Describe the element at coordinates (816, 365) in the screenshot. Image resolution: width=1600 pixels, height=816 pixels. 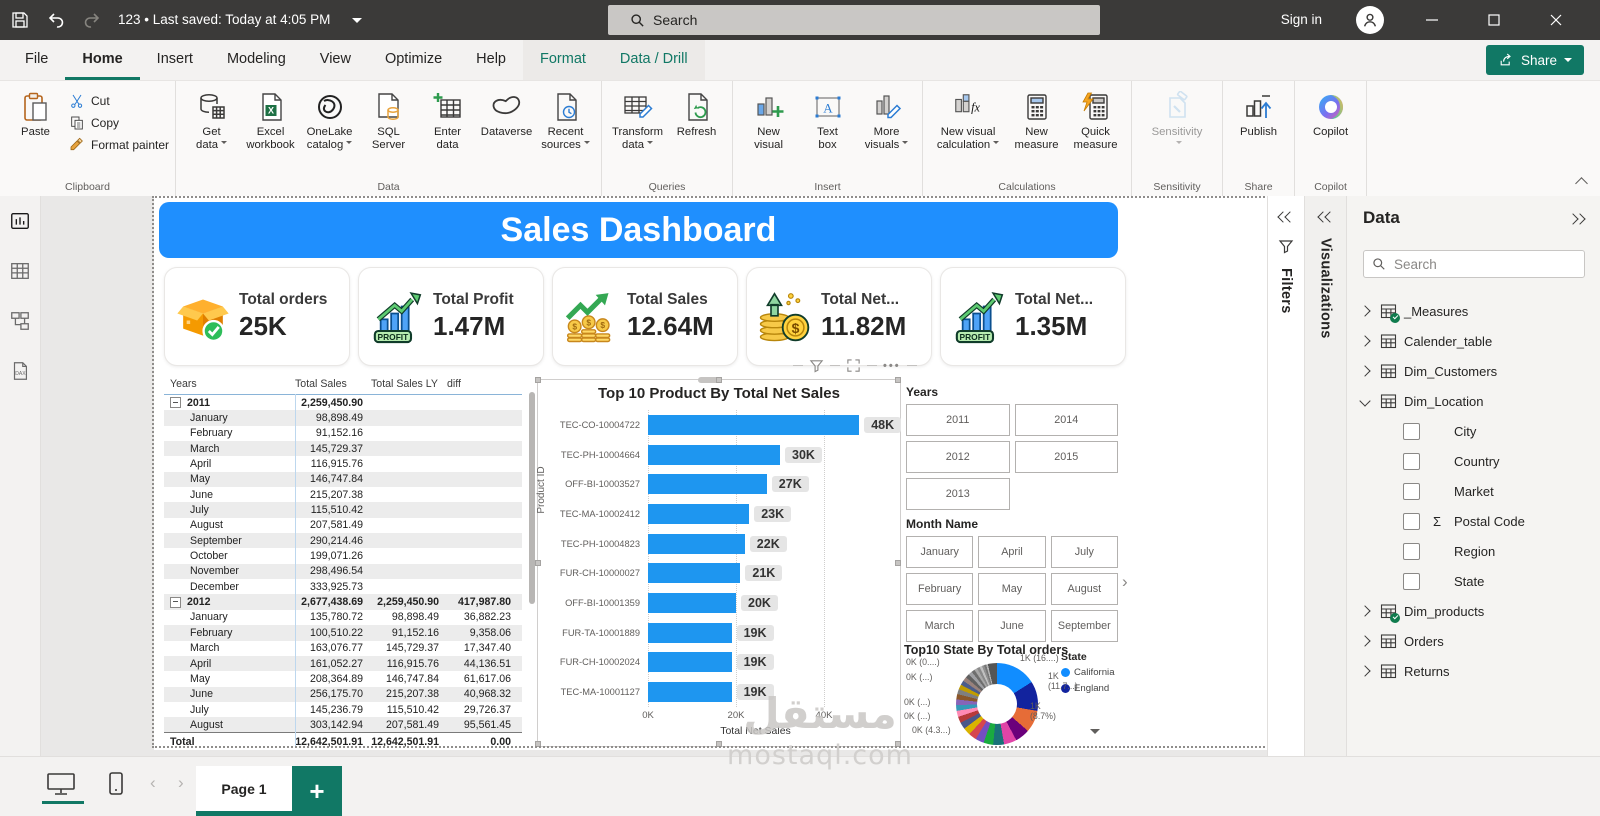
I see `filter-icon` at that location.